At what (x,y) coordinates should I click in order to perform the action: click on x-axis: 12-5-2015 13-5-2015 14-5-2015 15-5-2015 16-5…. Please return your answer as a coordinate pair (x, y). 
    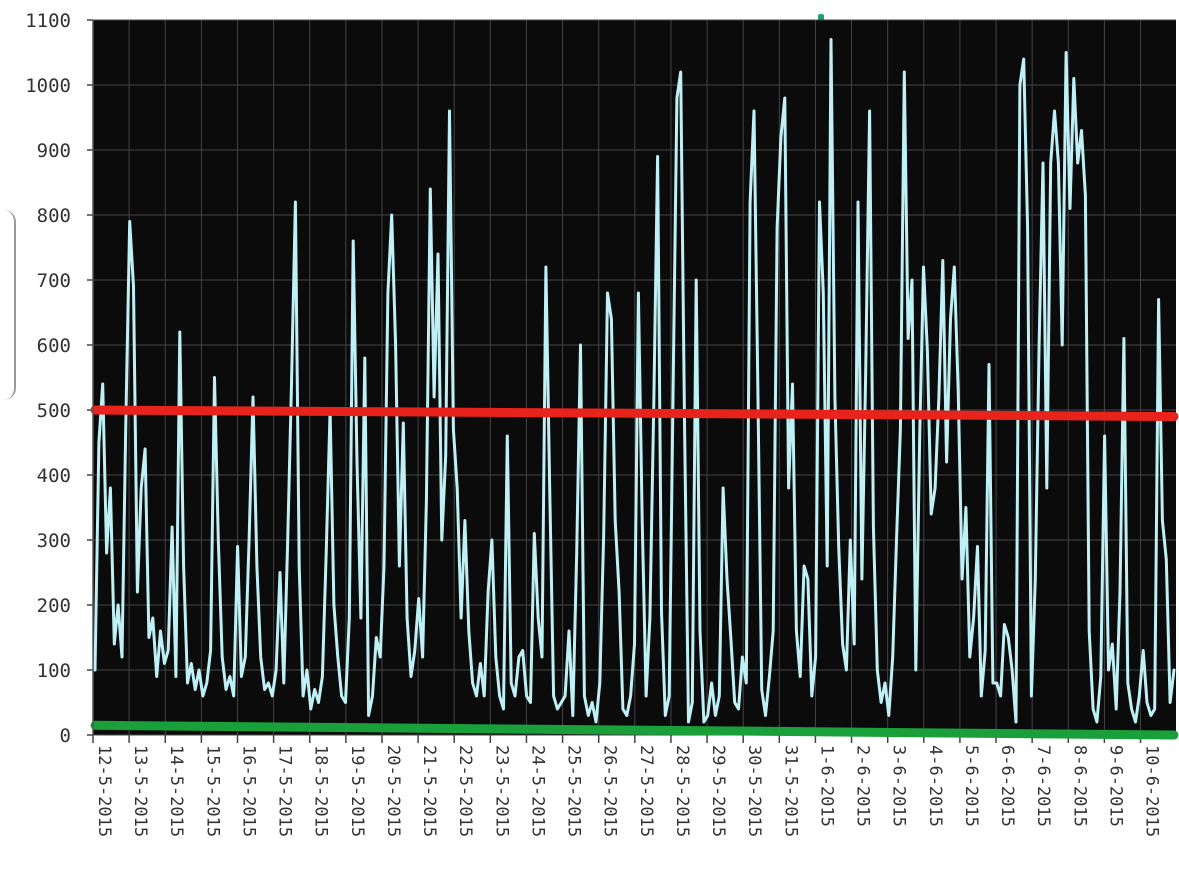
    Looking at the image, I should click on (627, 786).